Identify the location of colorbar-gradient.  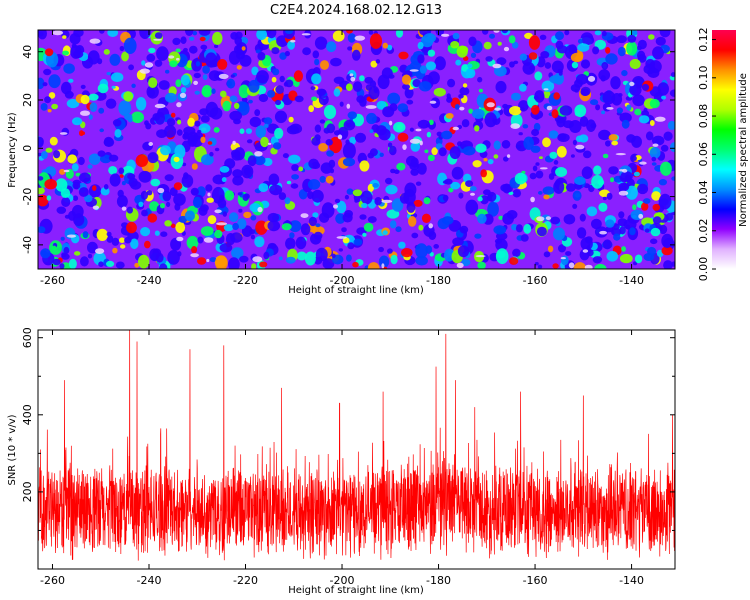
(724, 149).